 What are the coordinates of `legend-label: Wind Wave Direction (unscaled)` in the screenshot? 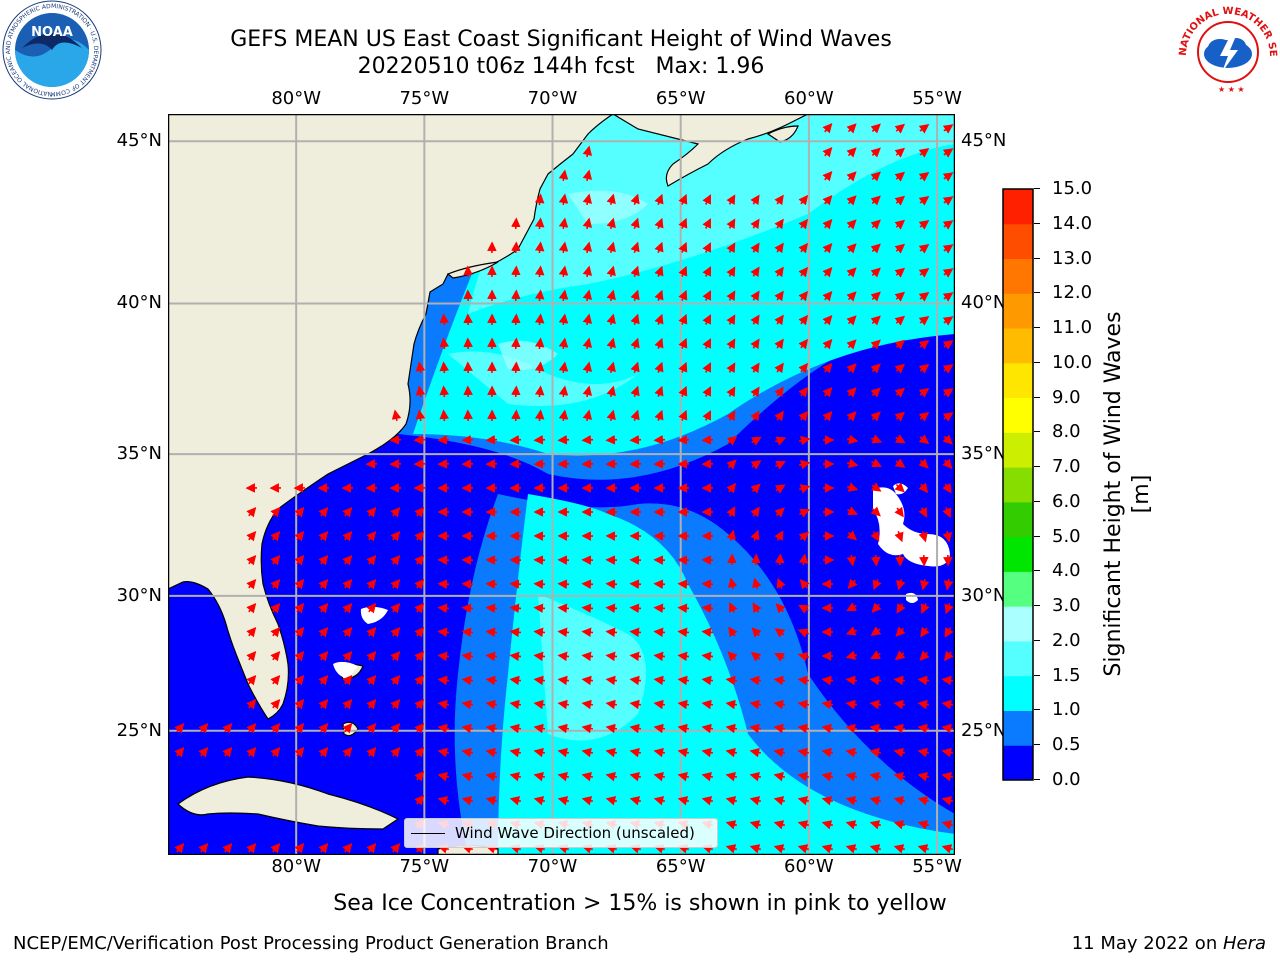 It's located at (575, 833).